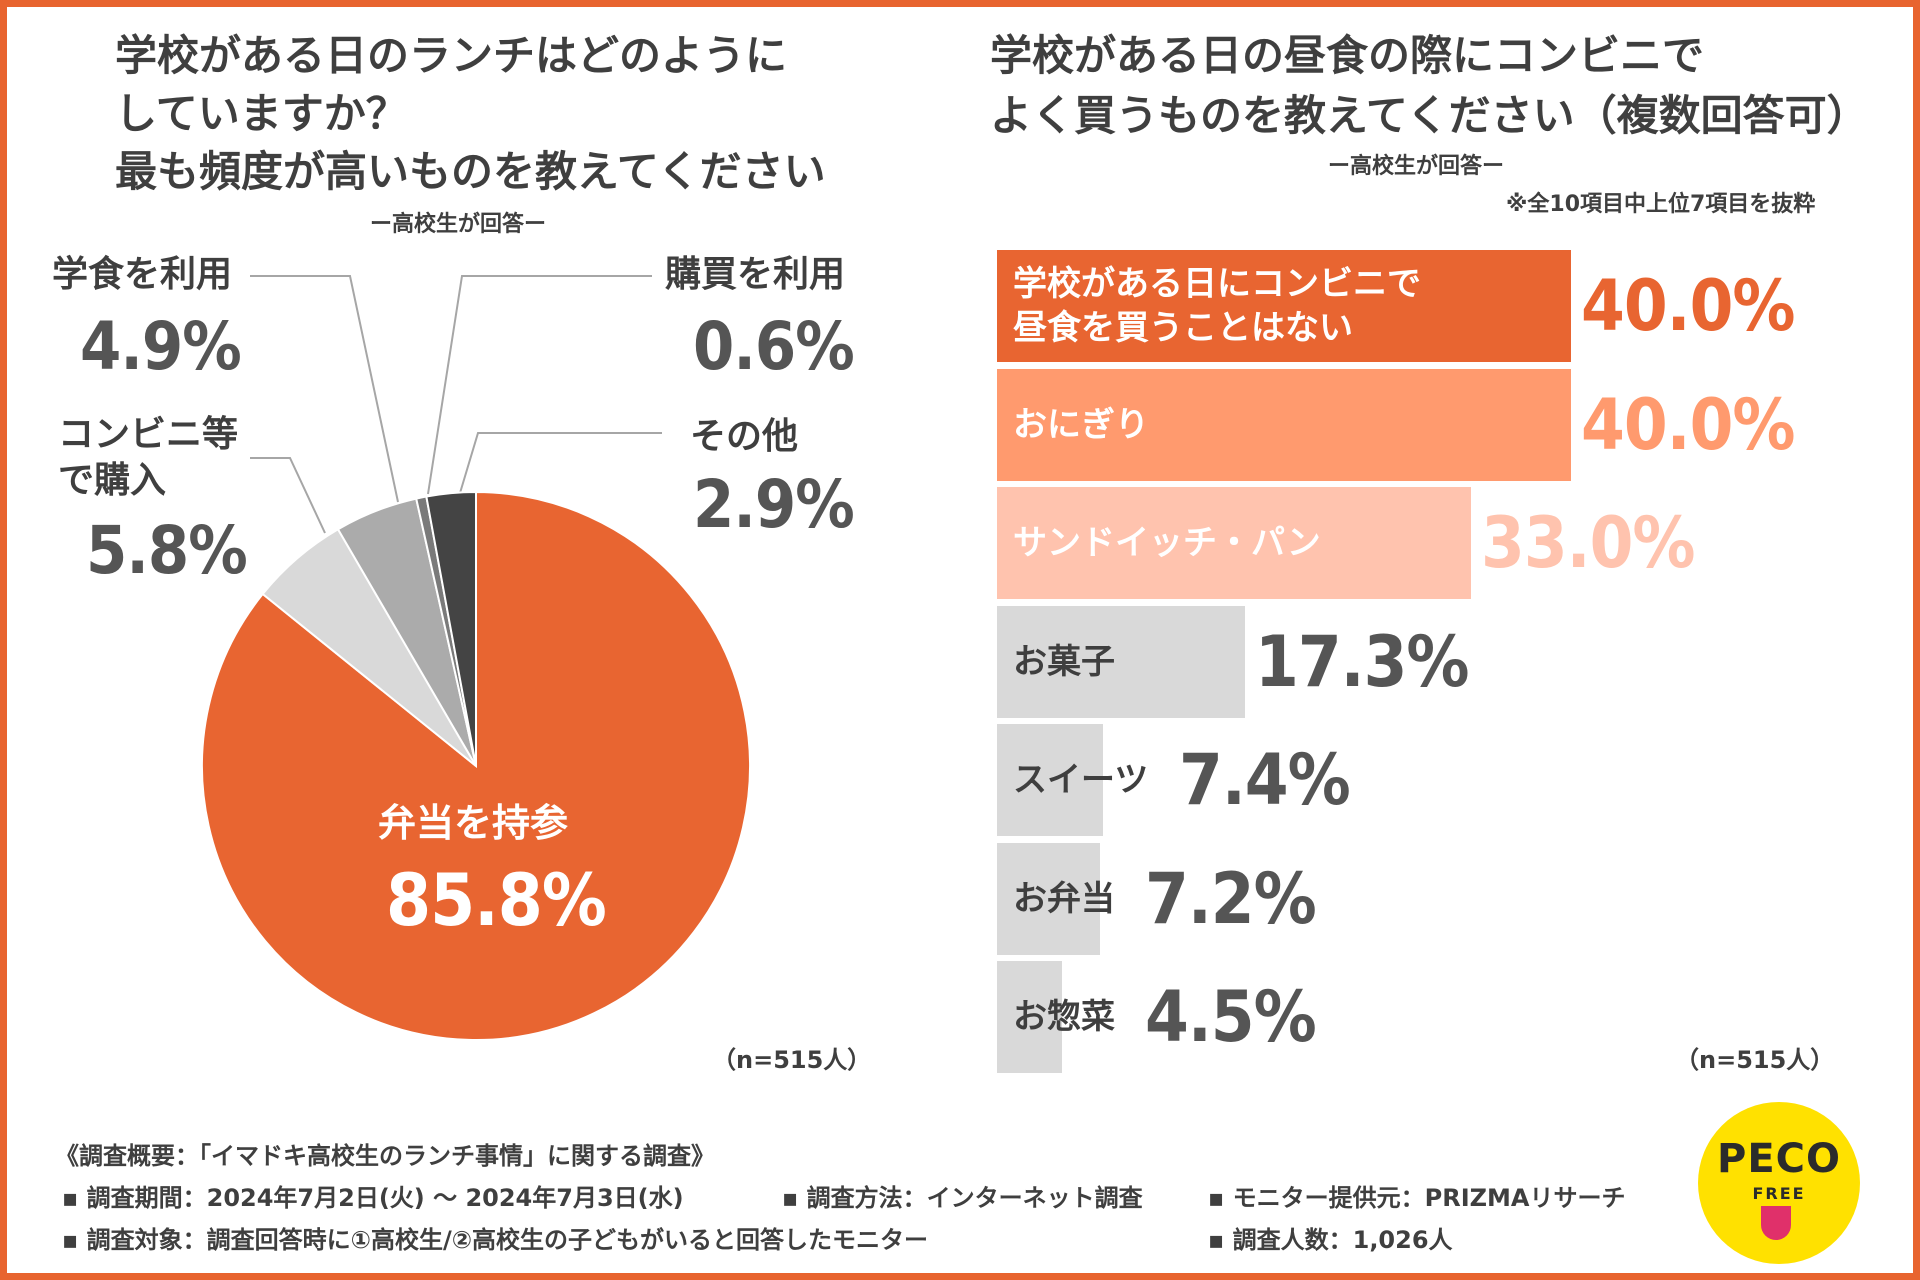 The width and height of the screenshot is (1920, 1280). Describe the element at coordinates (1064, 1017) in the screenshot. I see `bar-label-6: お惣菜` at that location.